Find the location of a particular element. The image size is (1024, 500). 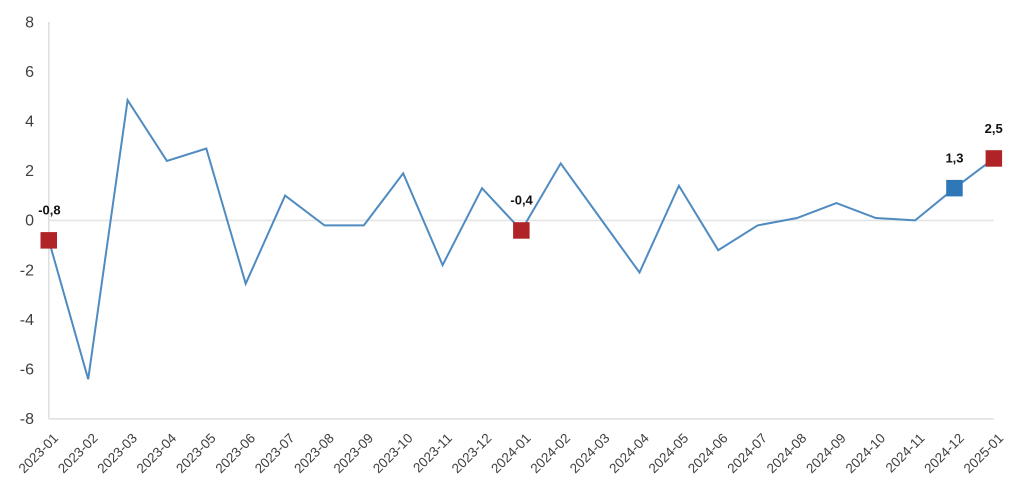

svg-text: -4 is located at coordinates (27, 320).